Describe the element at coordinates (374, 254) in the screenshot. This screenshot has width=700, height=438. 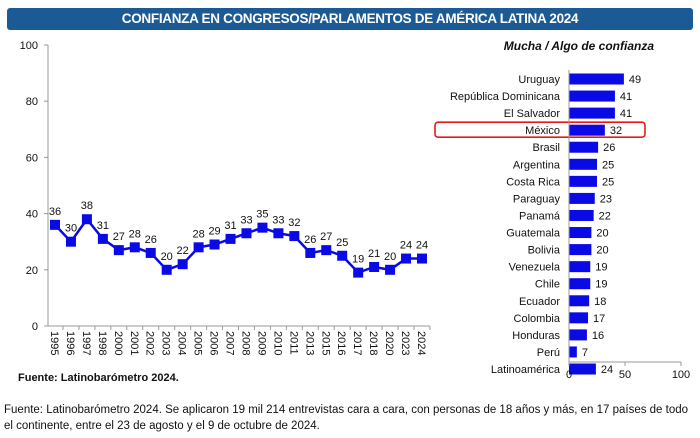
I see `data-label: 21` at that location.